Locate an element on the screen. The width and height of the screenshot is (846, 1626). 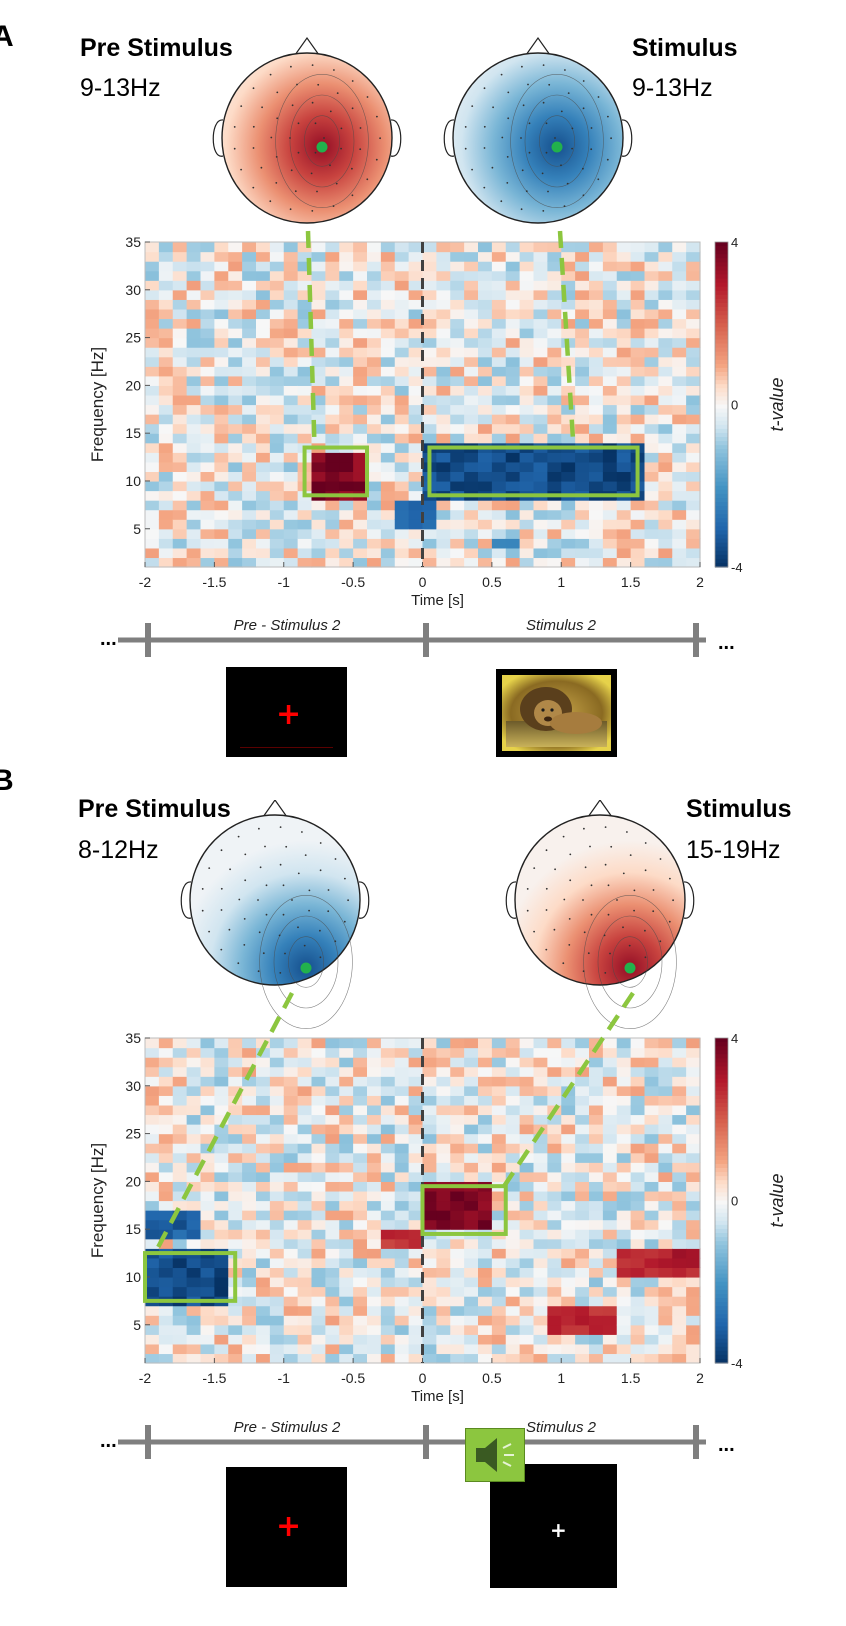
highlighted-electrode is located at coordinates (557, 147).